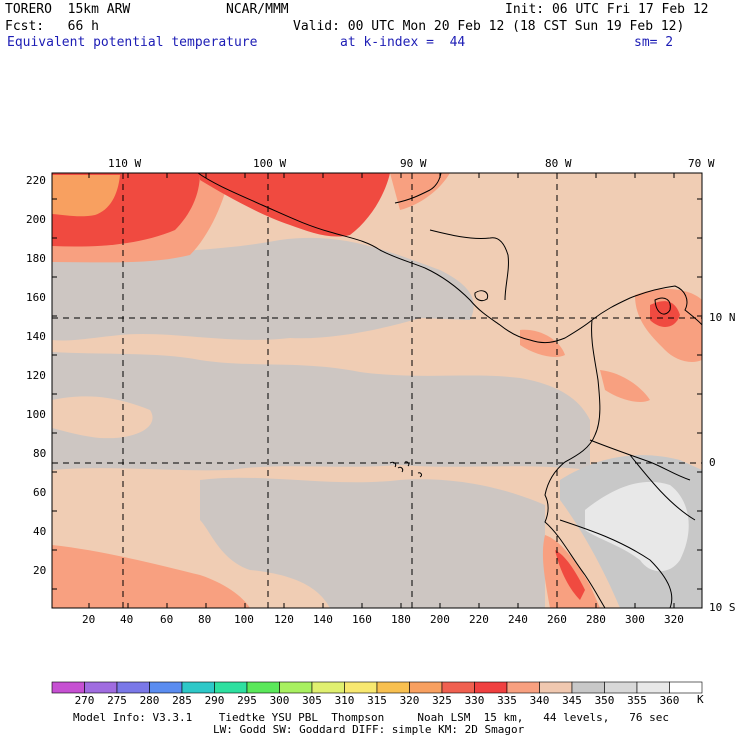 Image resolution: width=740 pixels, height=740 pixels. I want to click on hot-peru-coast, so click(570, 575).